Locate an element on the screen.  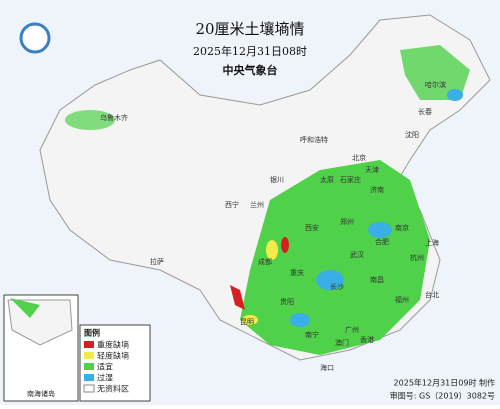
legend-label: 轻度缺墒 is located at coordinates (113, 356).